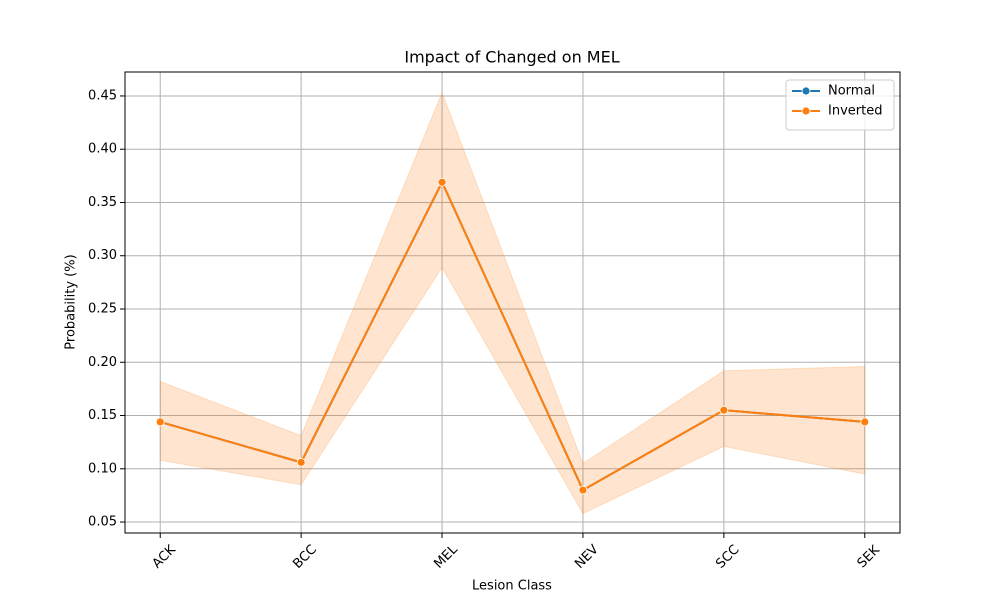  Describe the element at coordinates (102, 308) in the screenshot. I see `y-tick-label: 0.25` at that location.